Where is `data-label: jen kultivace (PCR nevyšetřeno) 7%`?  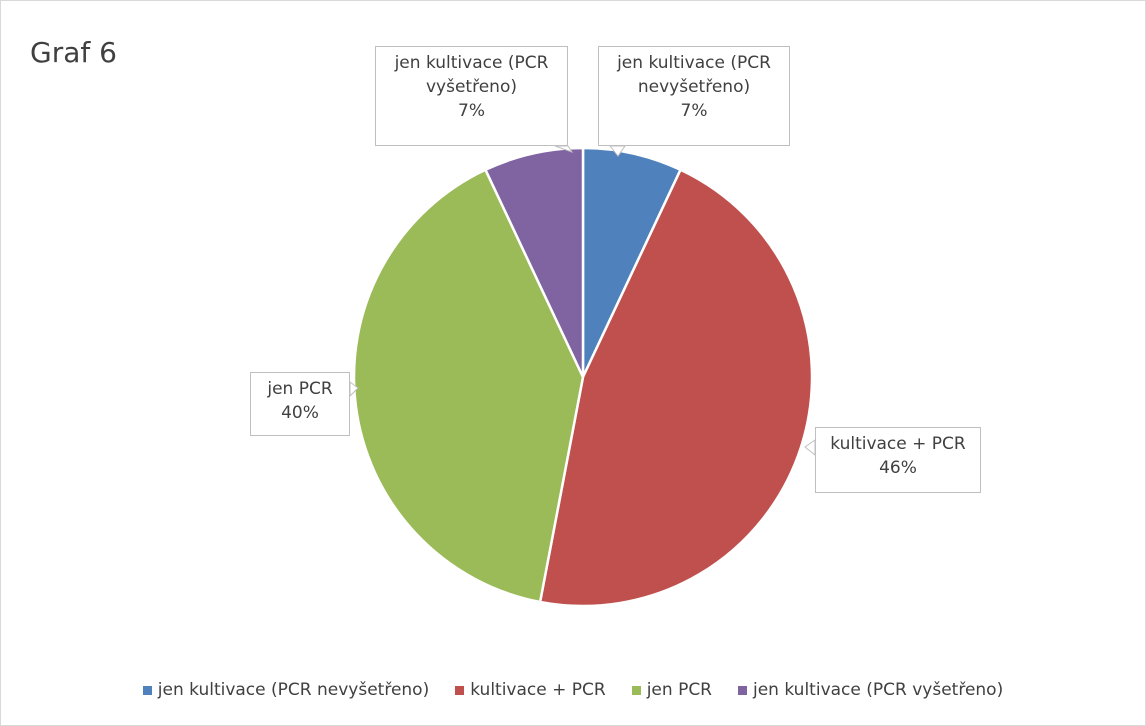 data-label: jen kultivace (PCR nevyšetřeno) 7% is located at coordinates (694, 96).